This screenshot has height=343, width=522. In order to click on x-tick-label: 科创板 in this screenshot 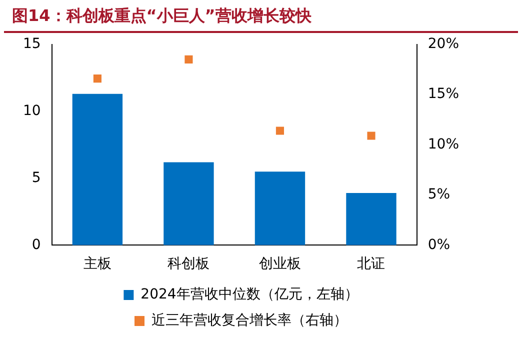, I will do `click(189, 264)`.